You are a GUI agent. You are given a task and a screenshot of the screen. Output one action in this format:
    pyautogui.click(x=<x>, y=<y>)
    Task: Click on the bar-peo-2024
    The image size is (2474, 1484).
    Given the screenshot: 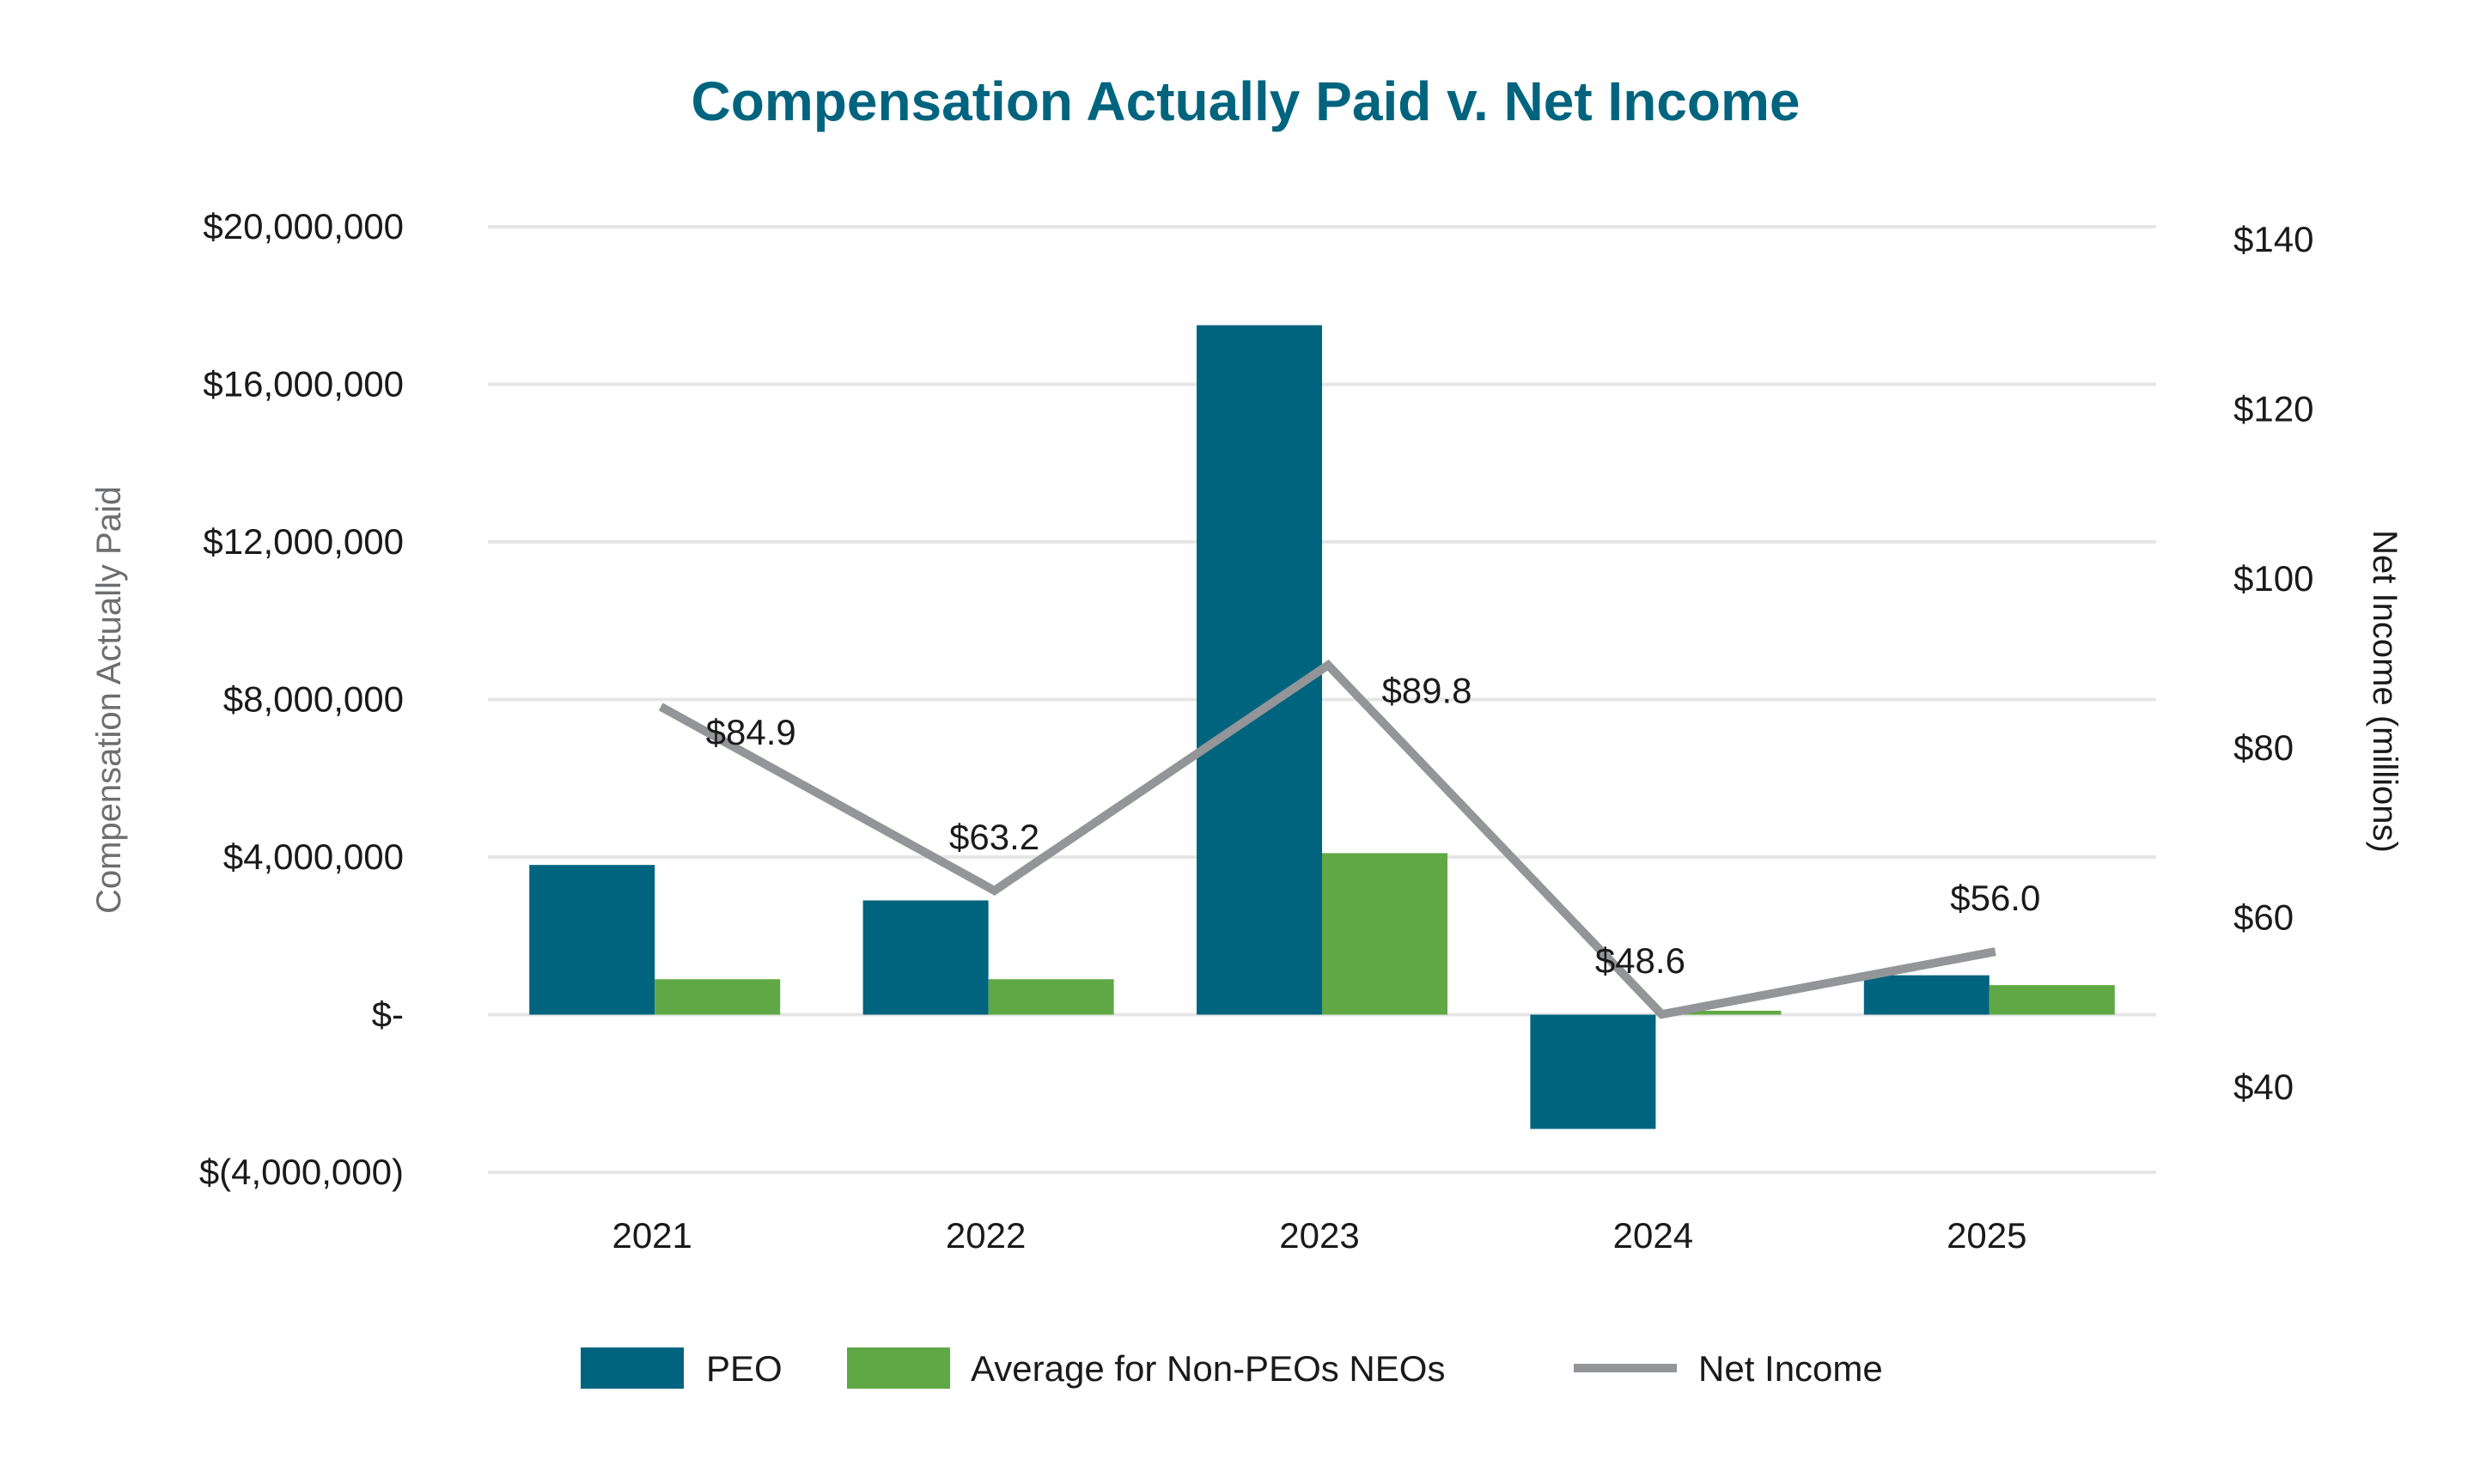 What is the action you would take?
    pyautogui.click(x=1593, y=1071)
    